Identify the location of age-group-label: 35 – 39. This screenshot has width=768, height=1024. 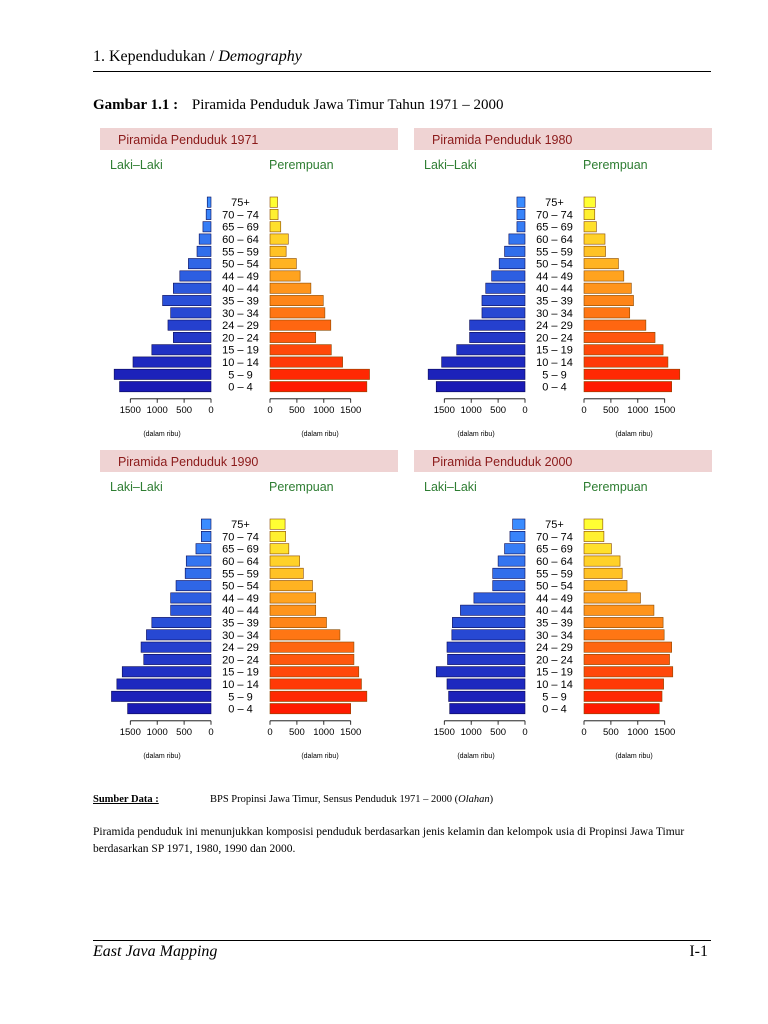
(240, 302).